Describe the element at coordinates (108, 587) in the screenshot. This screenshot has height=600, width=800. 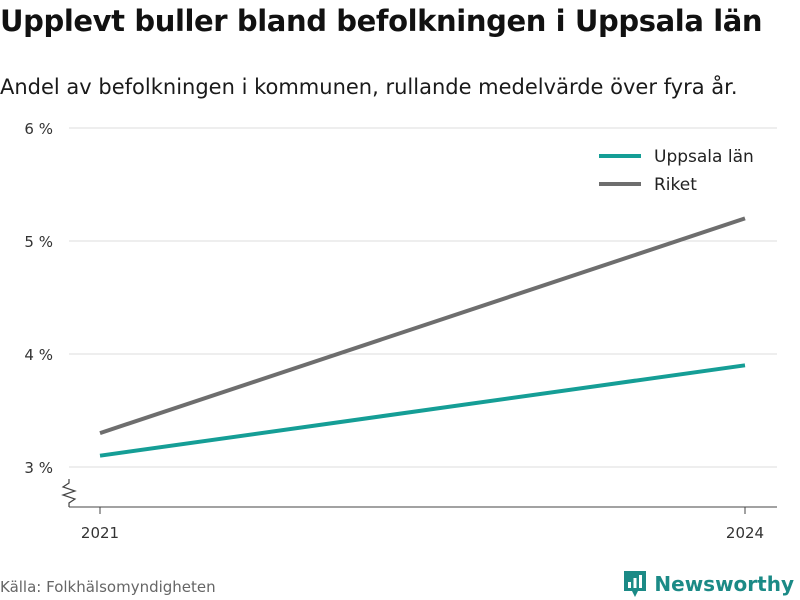
I see `source-note: Källa: Folkhälsomyndigheten` at that location.